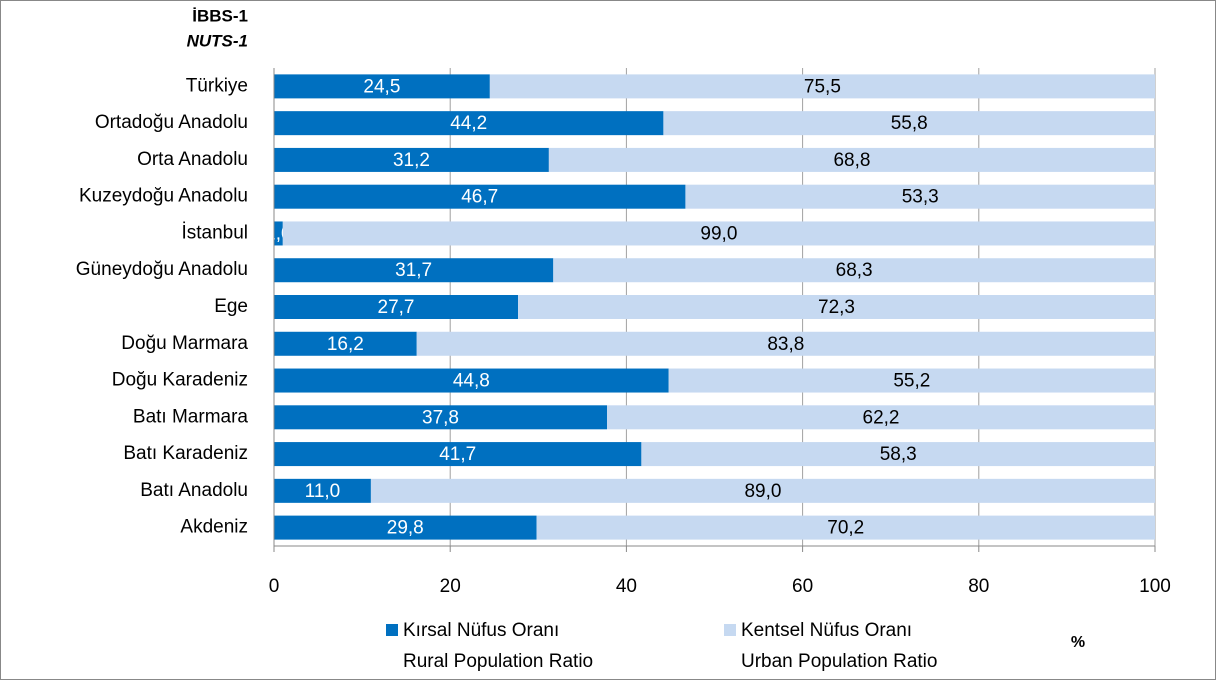  I want to click on legend-label: Rural Population Ratio, so click(498, 661).